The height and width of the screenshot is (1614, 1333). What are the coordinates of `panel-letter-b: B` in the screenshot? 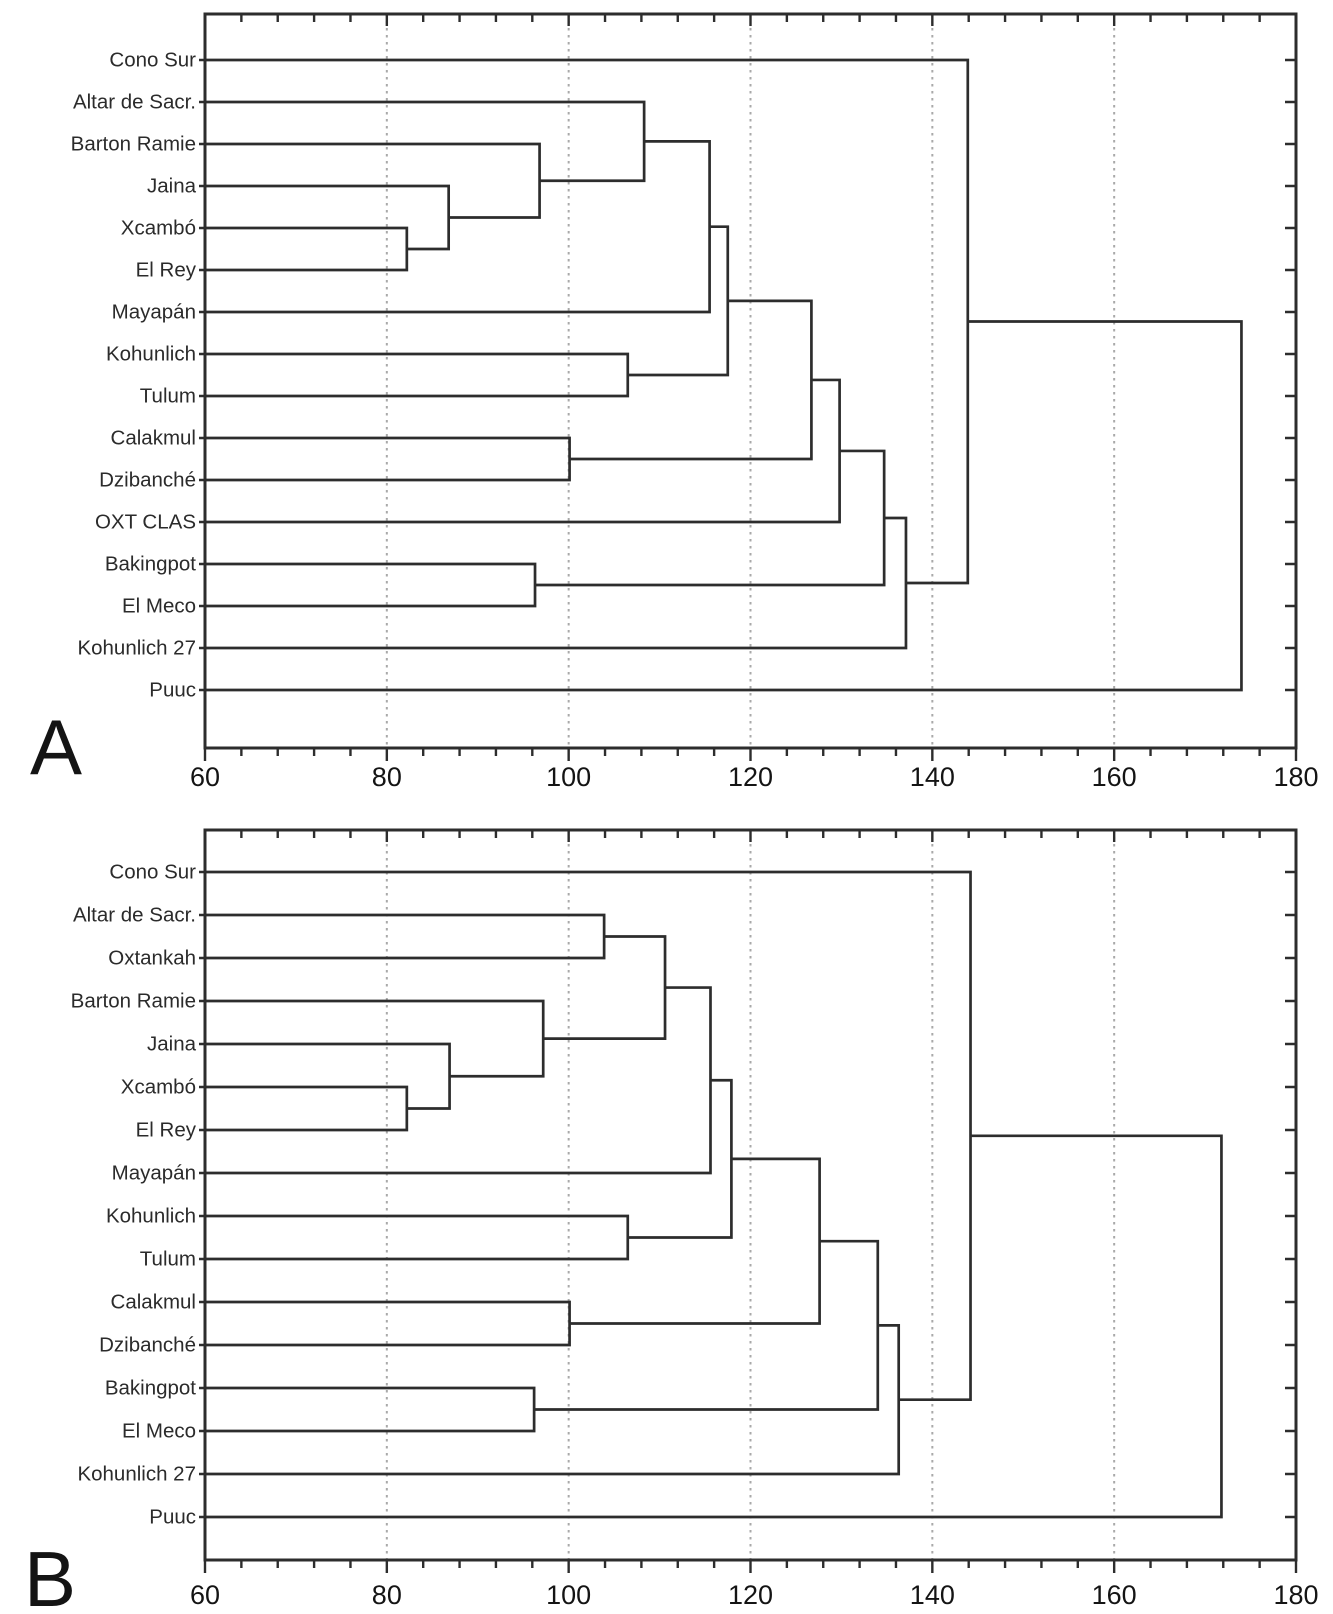 It's located at (50, 1574).